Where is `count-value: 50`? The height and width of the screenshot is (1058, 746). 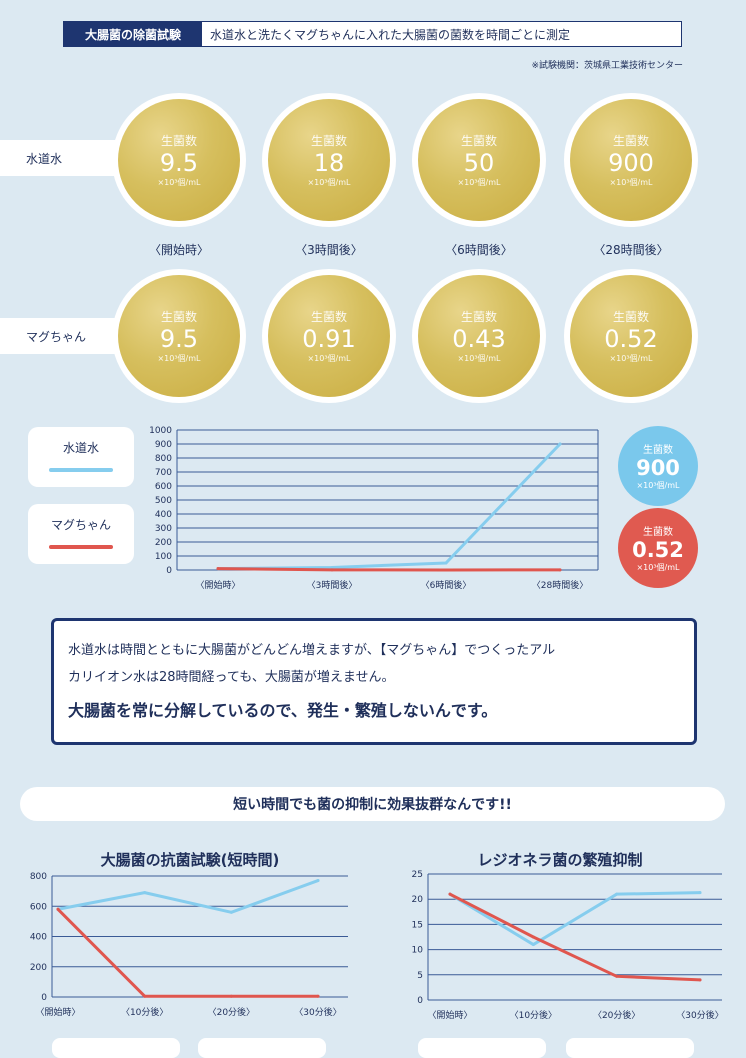 count-value: 50 is located at coordinates (479, 163).